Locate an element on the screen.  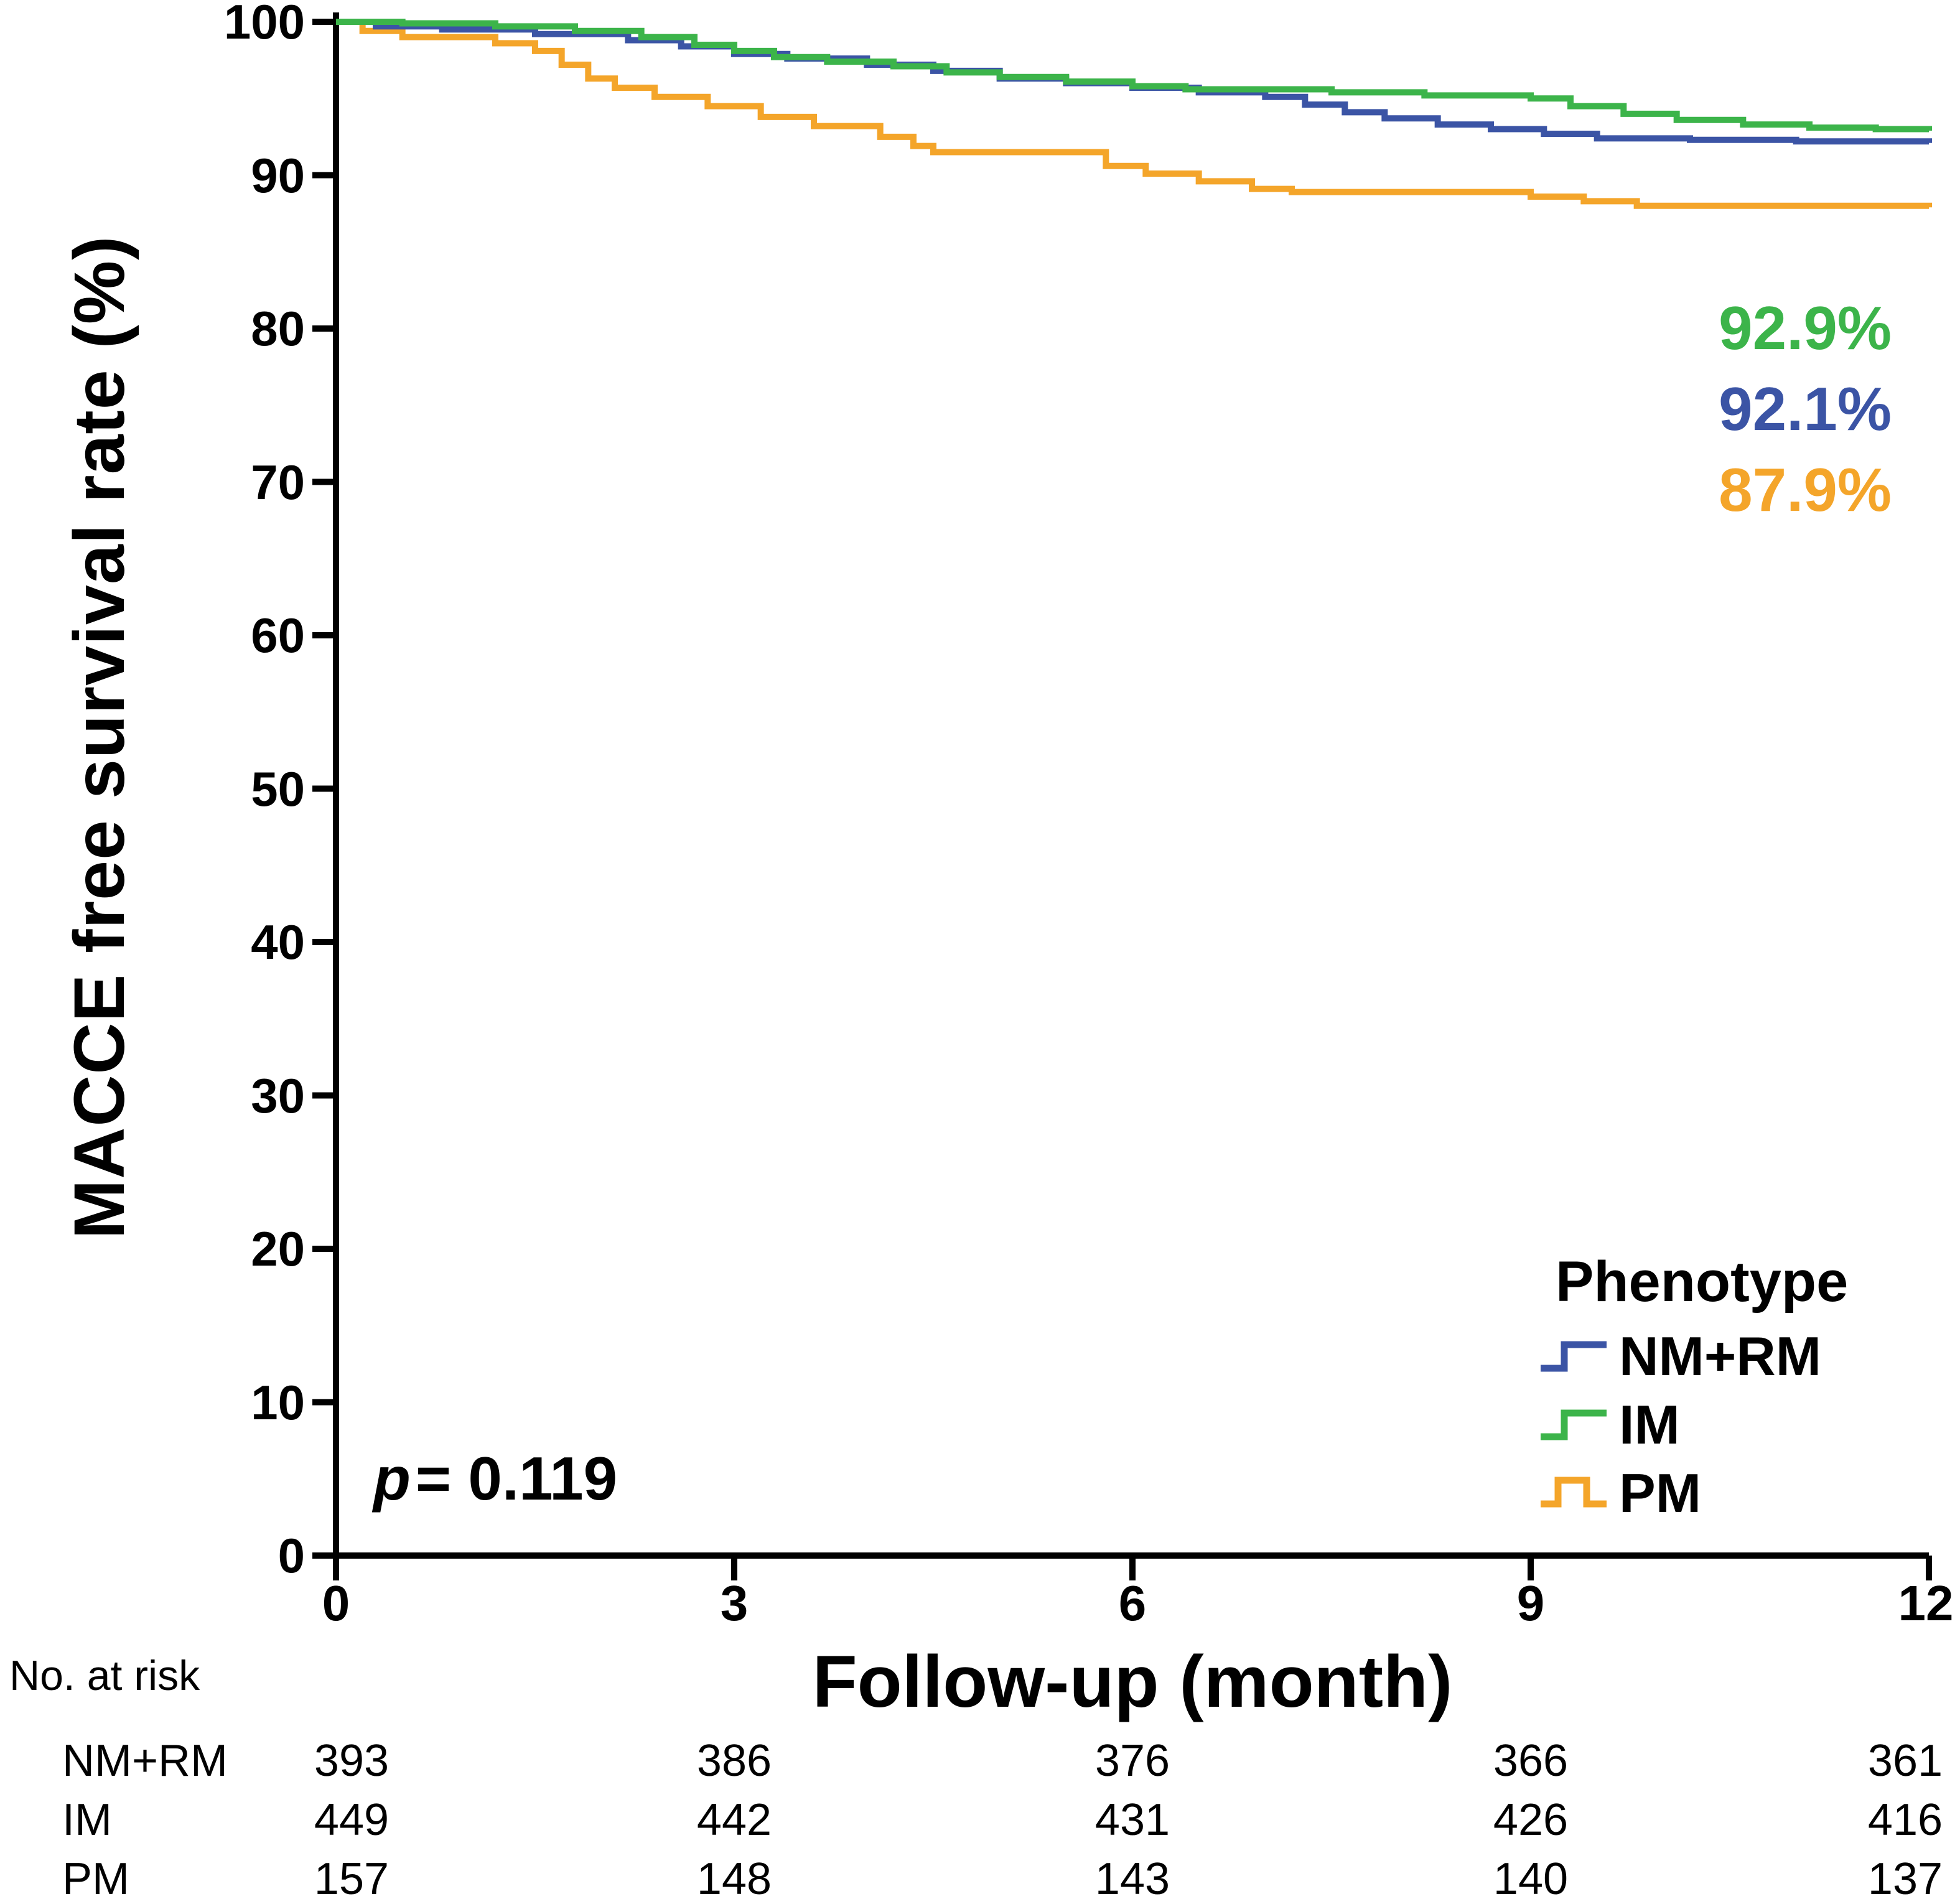
survival-curve-IM is located at coordinates (1134, 76).